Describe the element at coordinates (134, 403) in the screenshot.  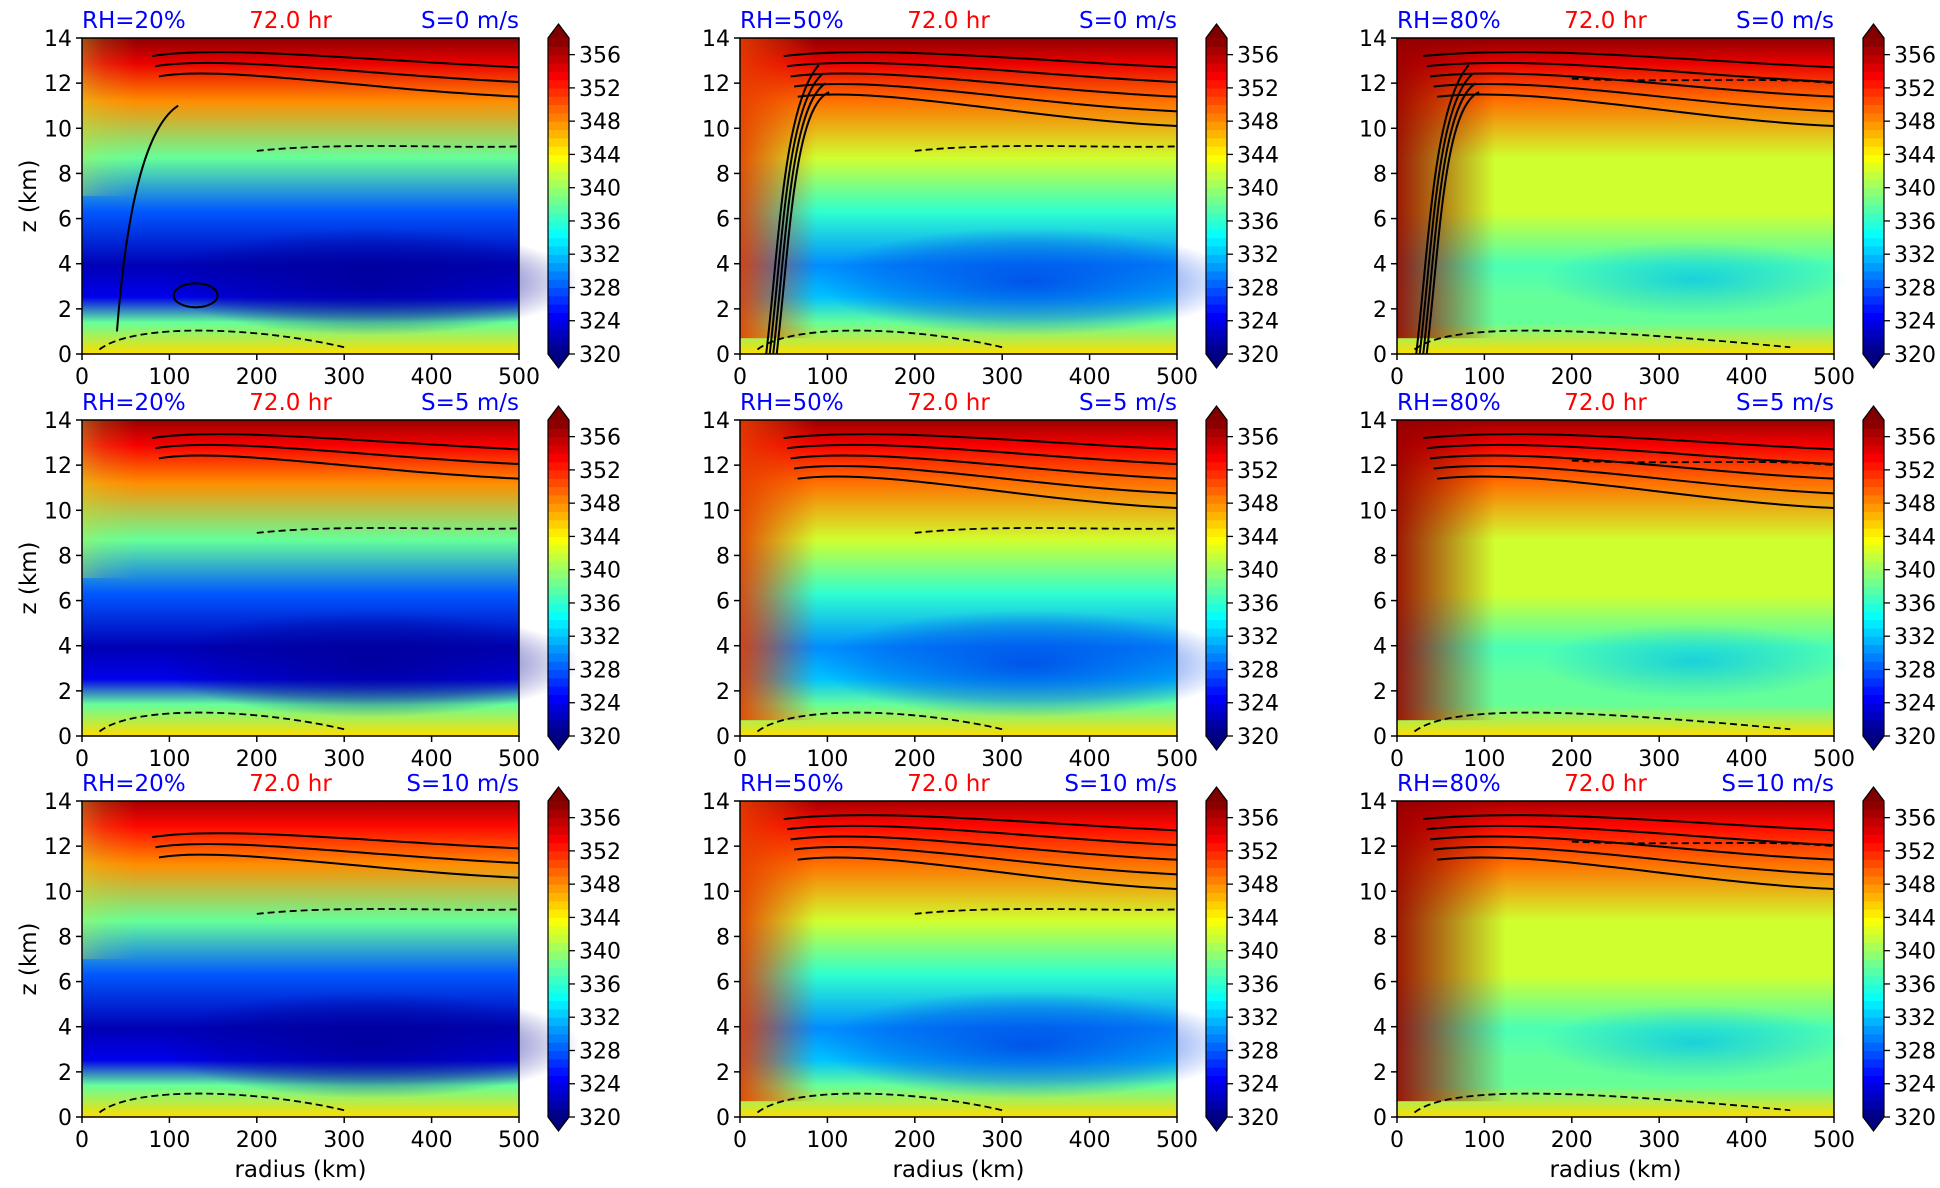
I see `rh-title: RH=20%` at that location.